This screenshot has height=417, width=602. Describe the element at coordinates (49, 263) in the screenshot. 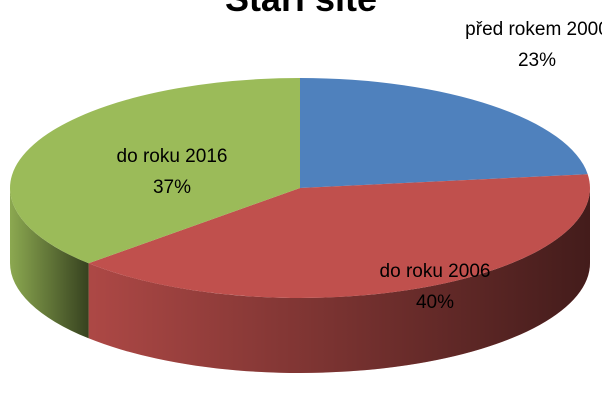

I see `slice-side-shade` at that location.